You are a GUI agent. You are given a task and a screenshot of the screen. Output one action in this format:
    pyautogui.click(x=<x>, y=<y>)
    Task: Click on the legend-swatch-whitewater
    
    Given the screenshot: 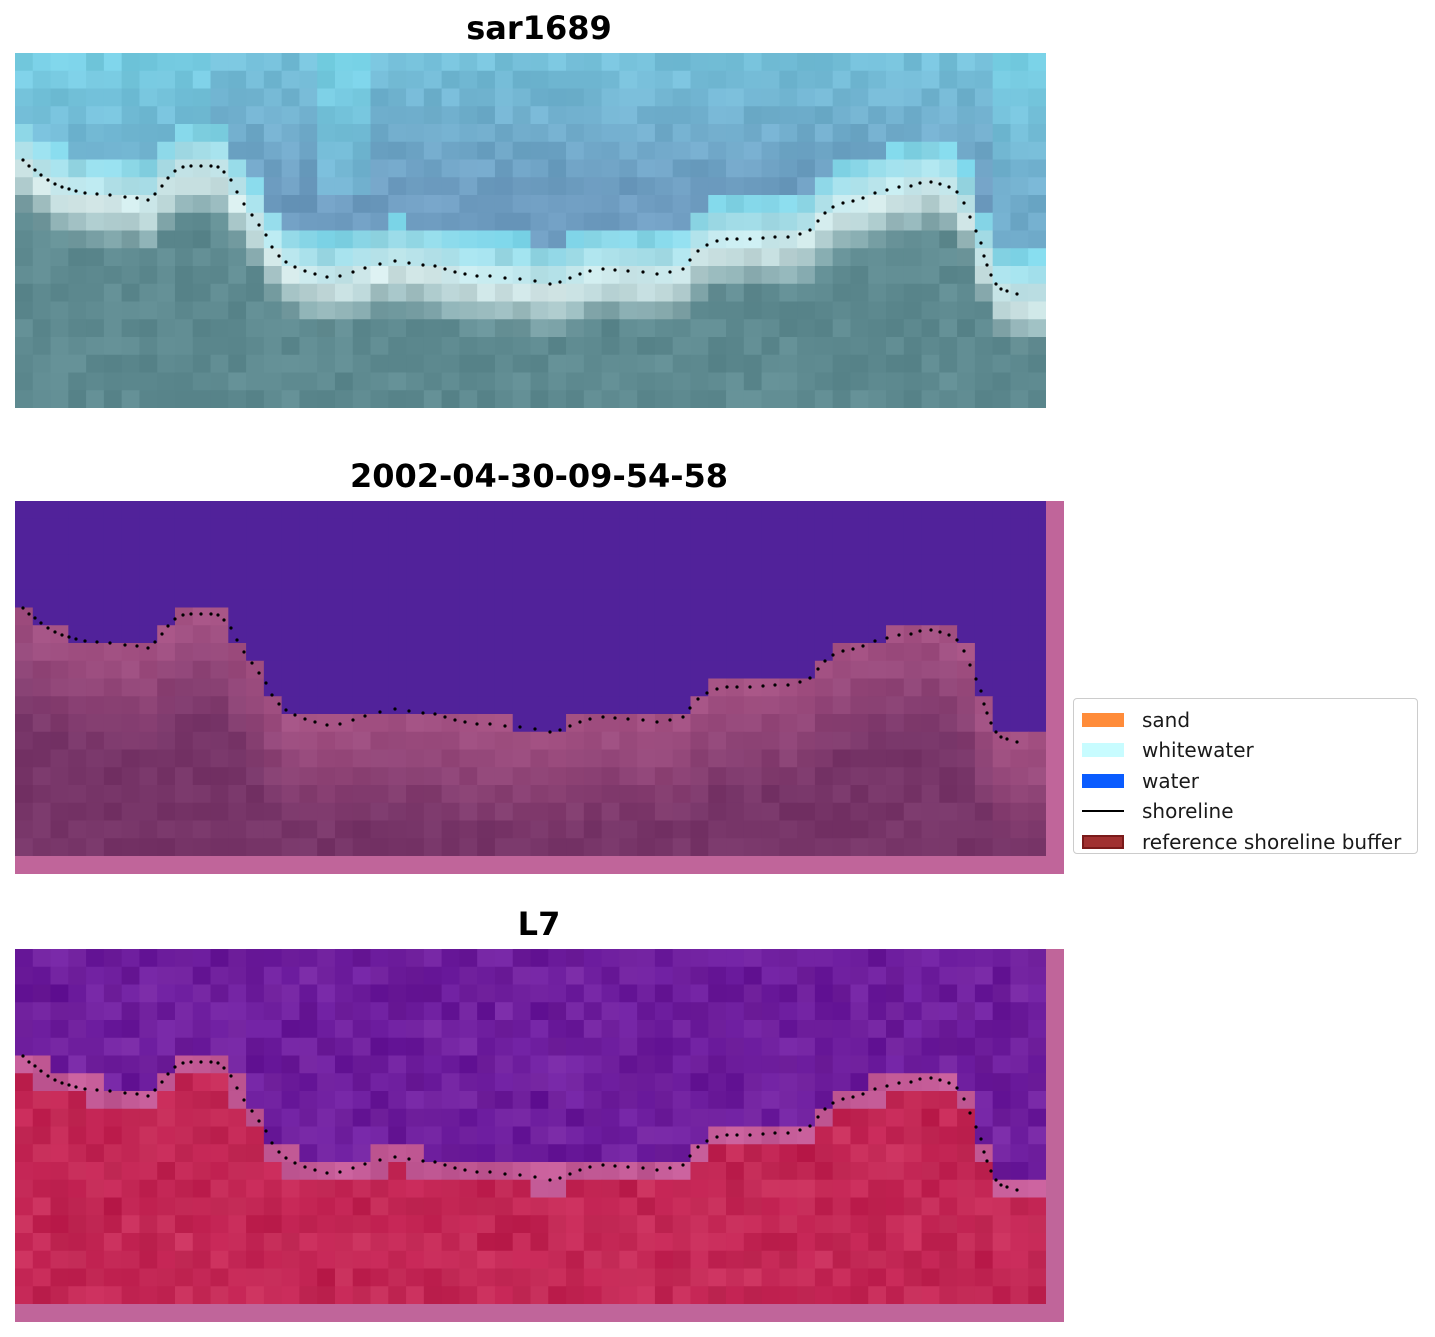 What is the action you would take?
    pyautogui.click(x=1103, y=750)
    